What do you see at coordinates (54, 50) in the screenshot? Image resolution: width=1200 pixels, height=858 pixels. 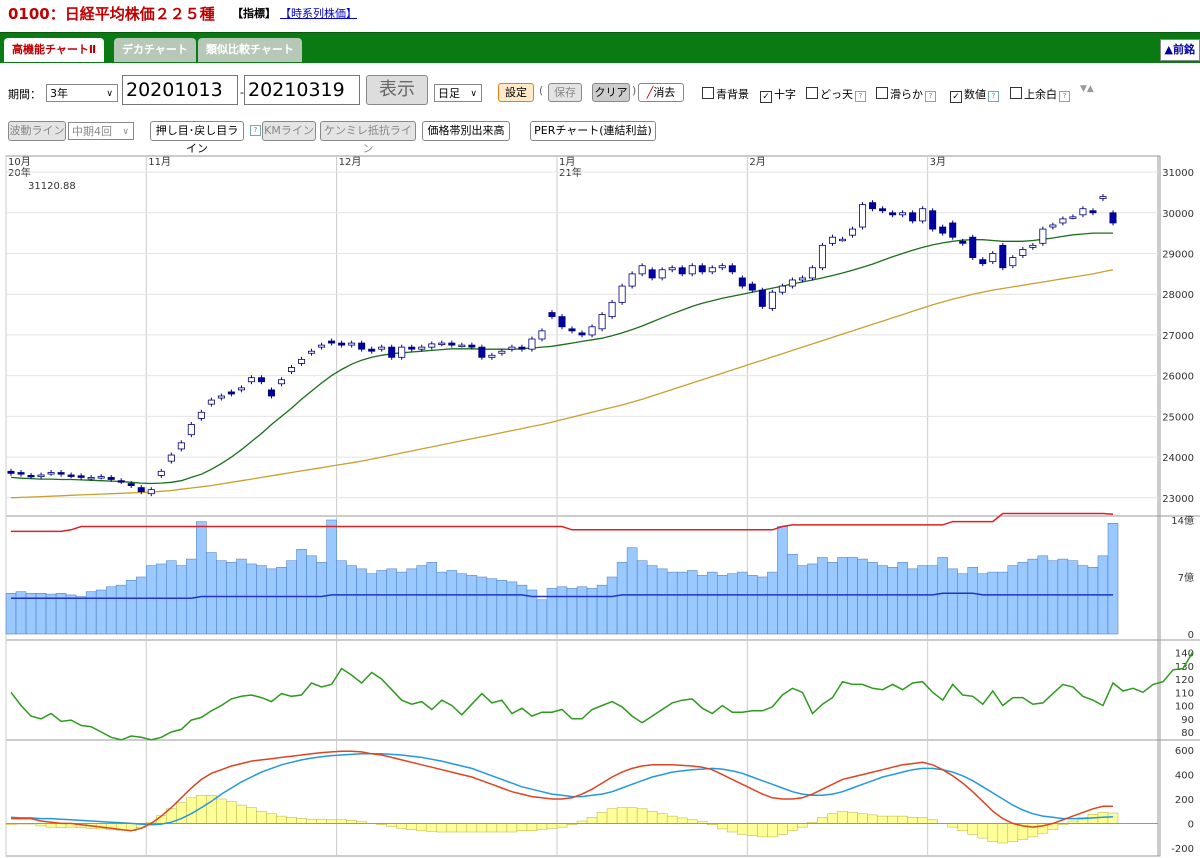 I see `tab-advanced-chart: 高機能チャートⅡ` at bounding box center [54, 50].